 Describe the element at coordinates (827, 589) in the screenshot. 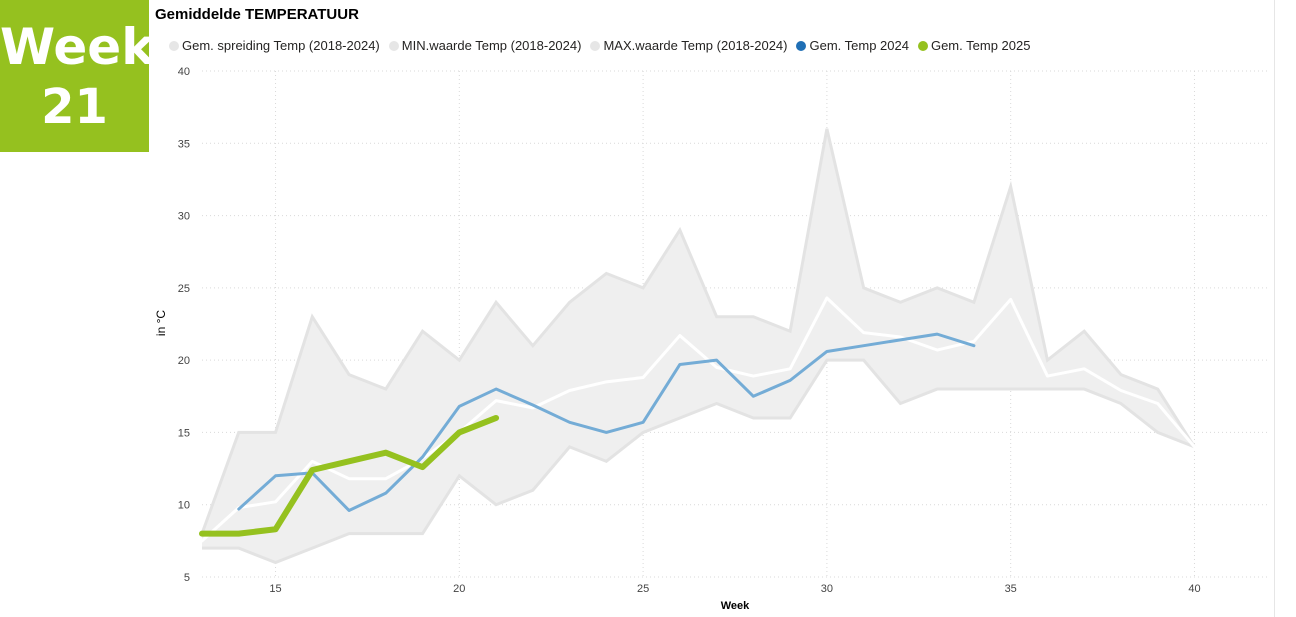

I see `x-tick-label: 30` at that location.